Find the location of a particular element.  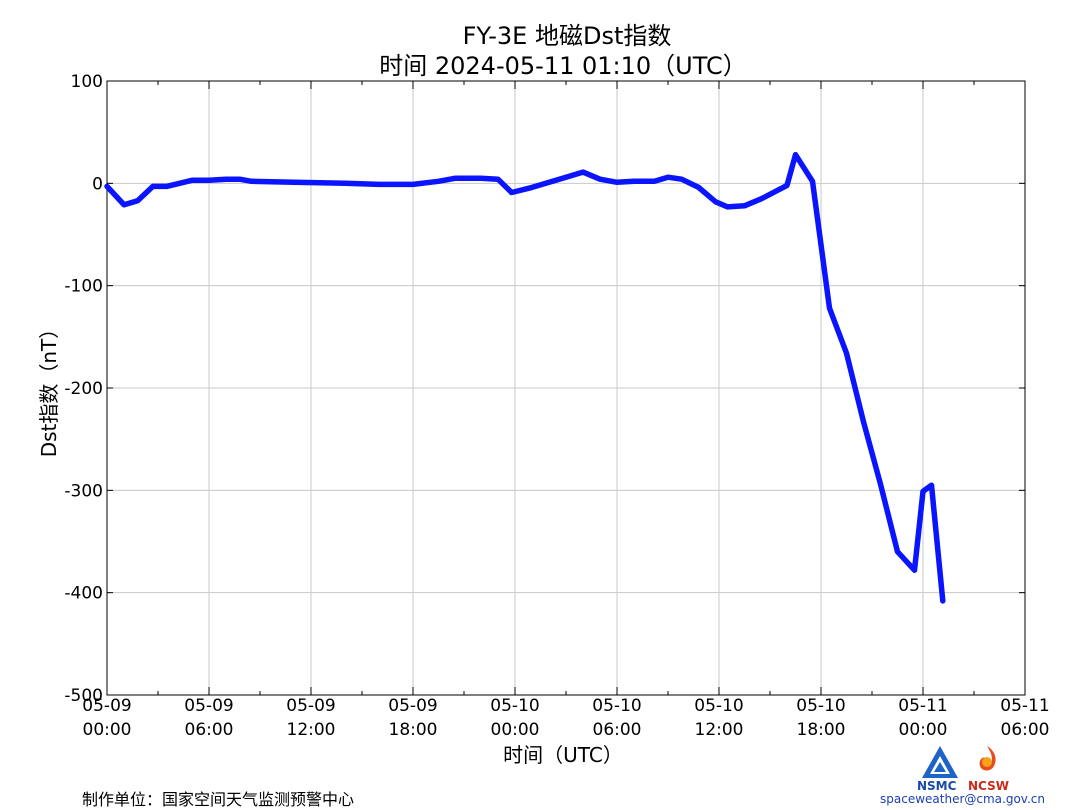

y-tick-label: 100 is located at coordinates (87, 82).